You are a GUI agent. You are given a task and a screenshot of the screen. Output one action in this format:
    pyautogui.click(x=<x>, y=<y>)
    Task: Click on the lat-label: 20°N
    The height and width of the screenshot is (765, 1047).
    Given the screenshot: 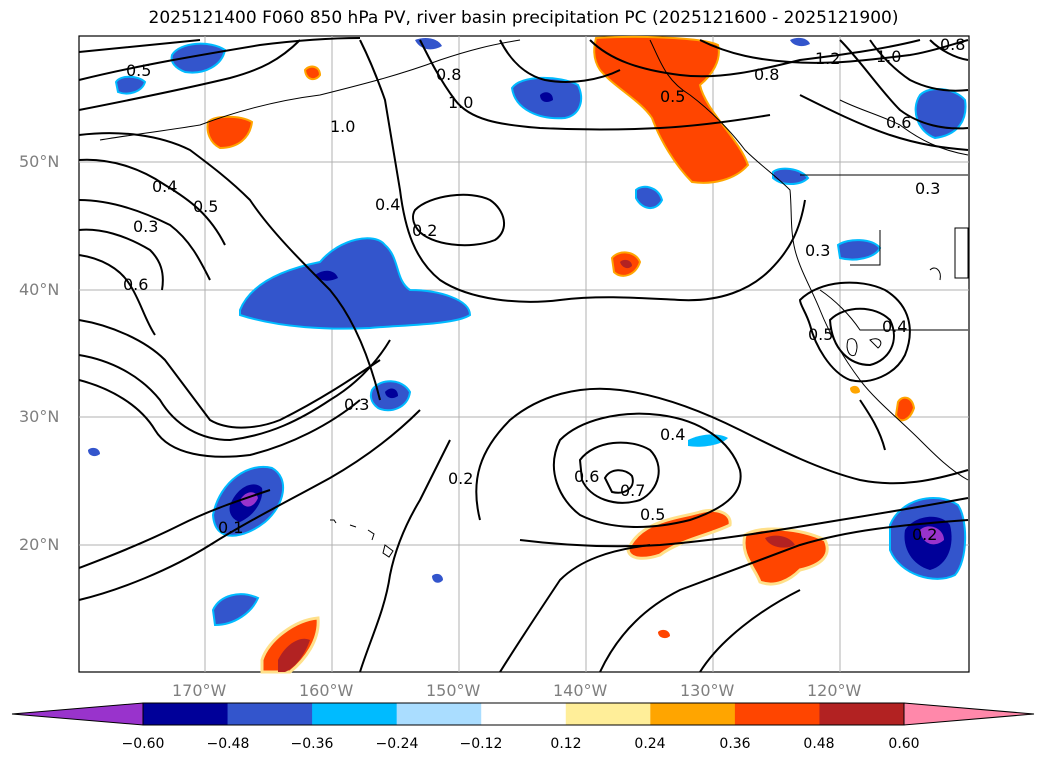 What is the action you would take?
    pyautogui.click(x=39, y=544)
    